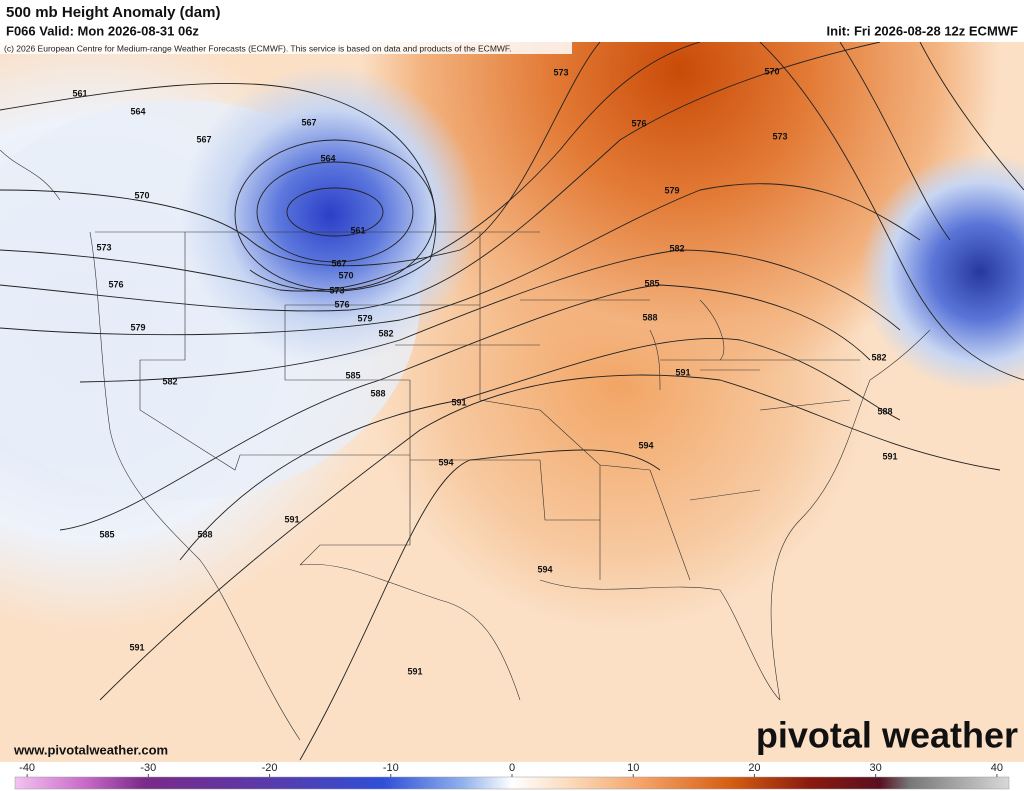 The height and width of the screenshot is (791, 1024). I want to click on colorbar-gradient, so click(512, 783).